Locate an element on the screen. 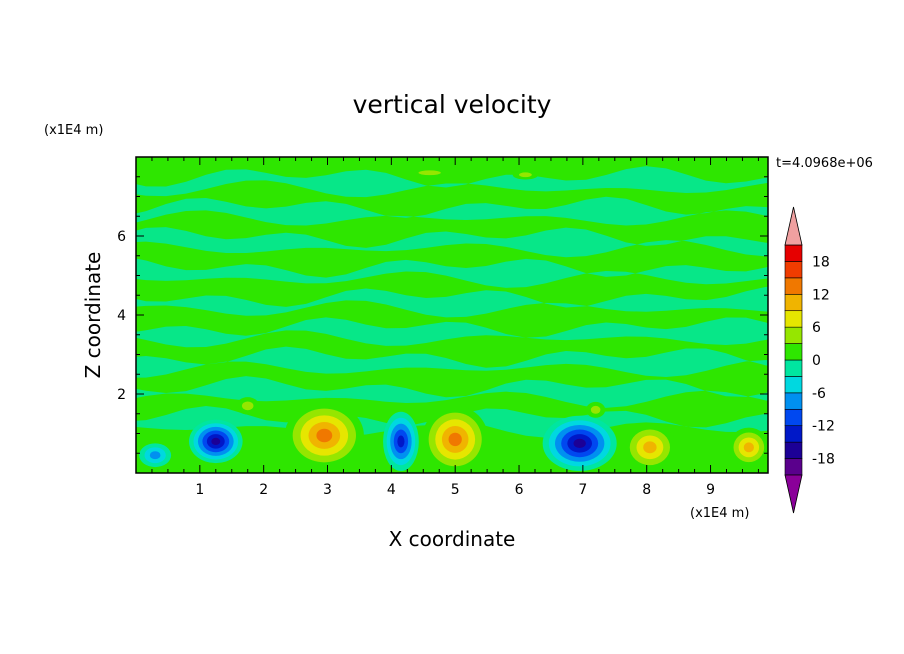 The height and width of the screenshot is (654, 904). x-tick-label: 6 is located at coordinates (519, 490).